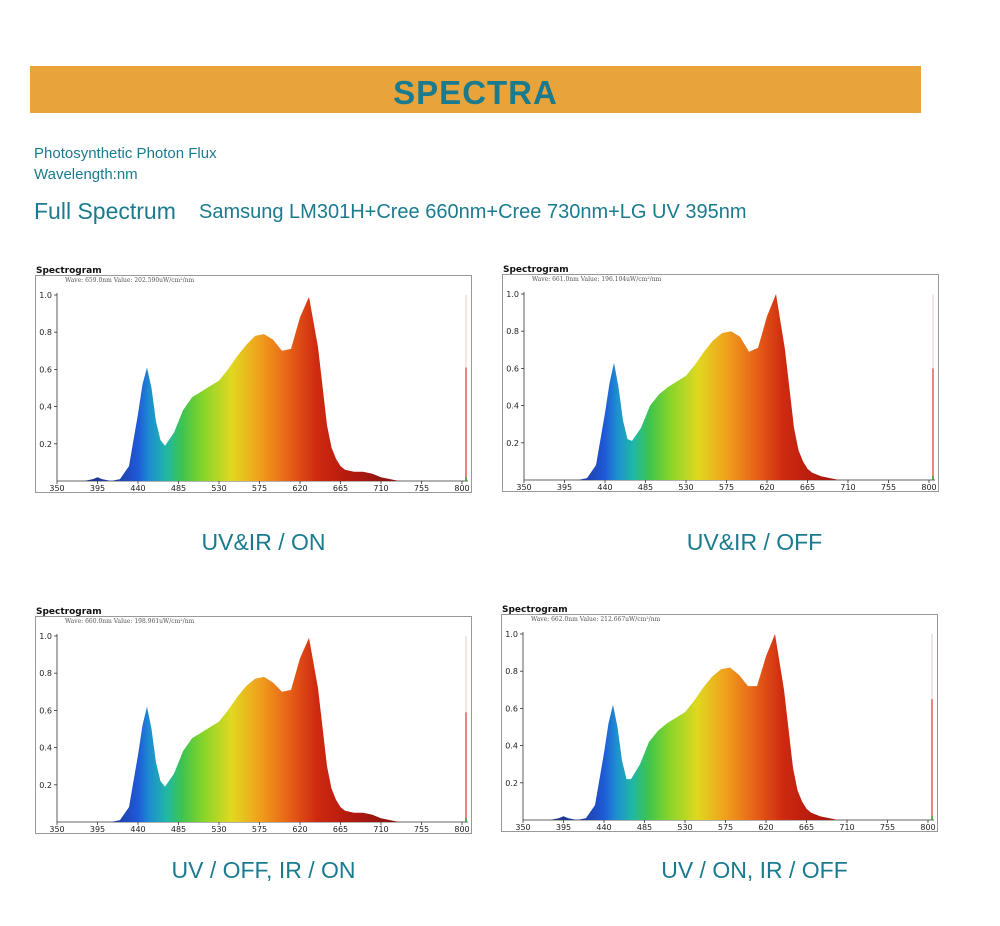 Image resolution: width=1000 pixels, height=926 pixels. What do you see at coordinates (125, 153) in the screenshot?
I see `ppf-label: Photosynthetic Photon Flux` at bounding box center [125, 153].